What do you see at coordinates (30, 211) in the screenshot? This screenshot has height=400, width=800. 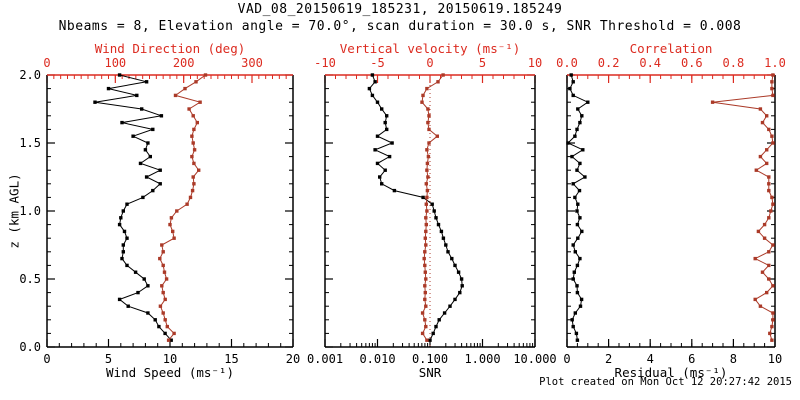 I see `y-tick-label: 1.0` at bounding box center [30, 211].